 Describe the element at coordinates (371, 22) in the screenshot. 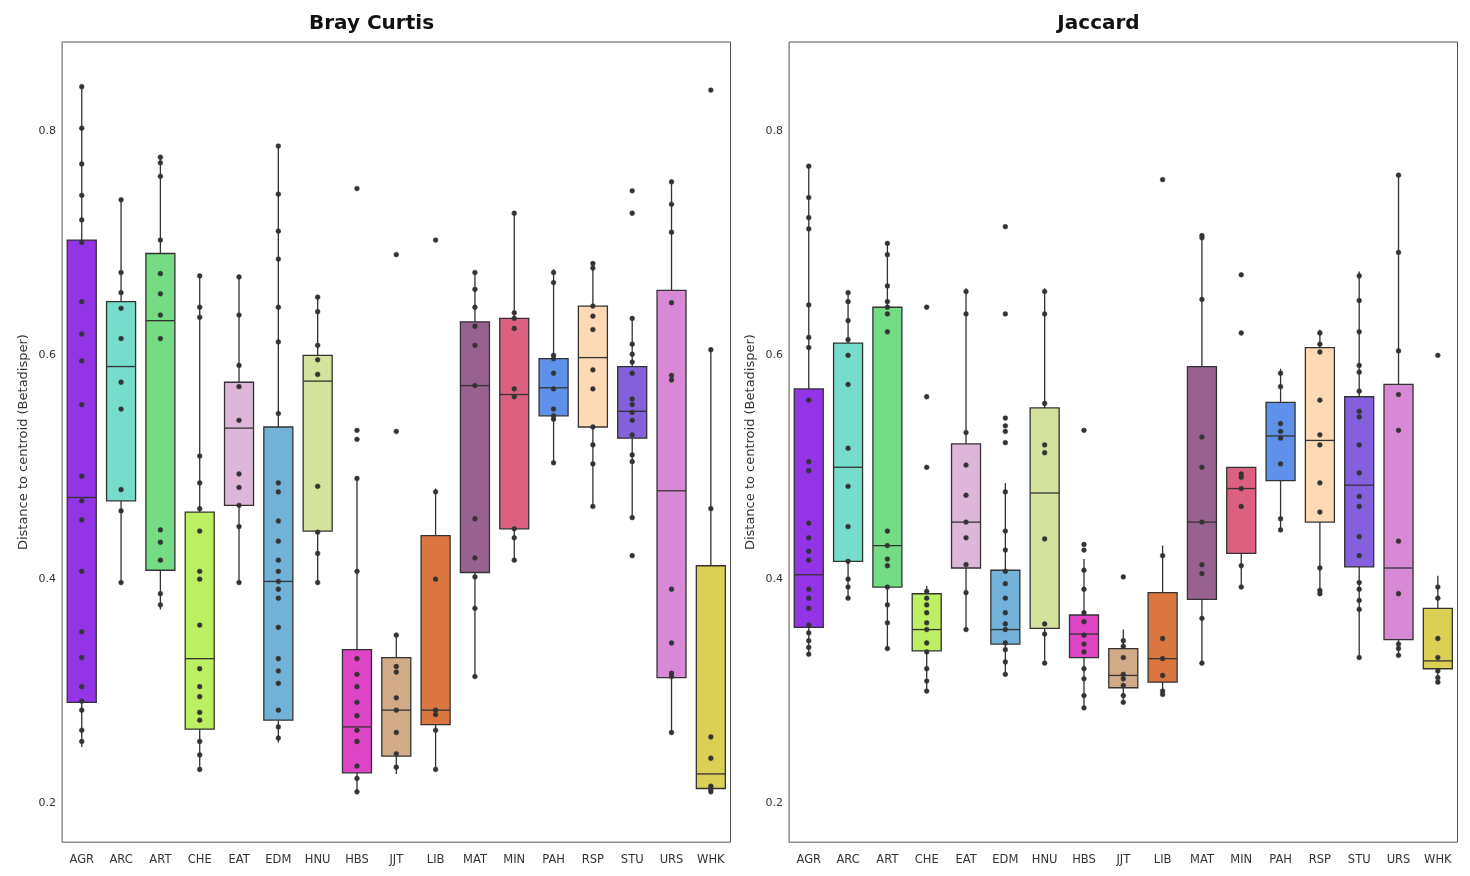

I see `chart-title: Bray Curtis` at that location.